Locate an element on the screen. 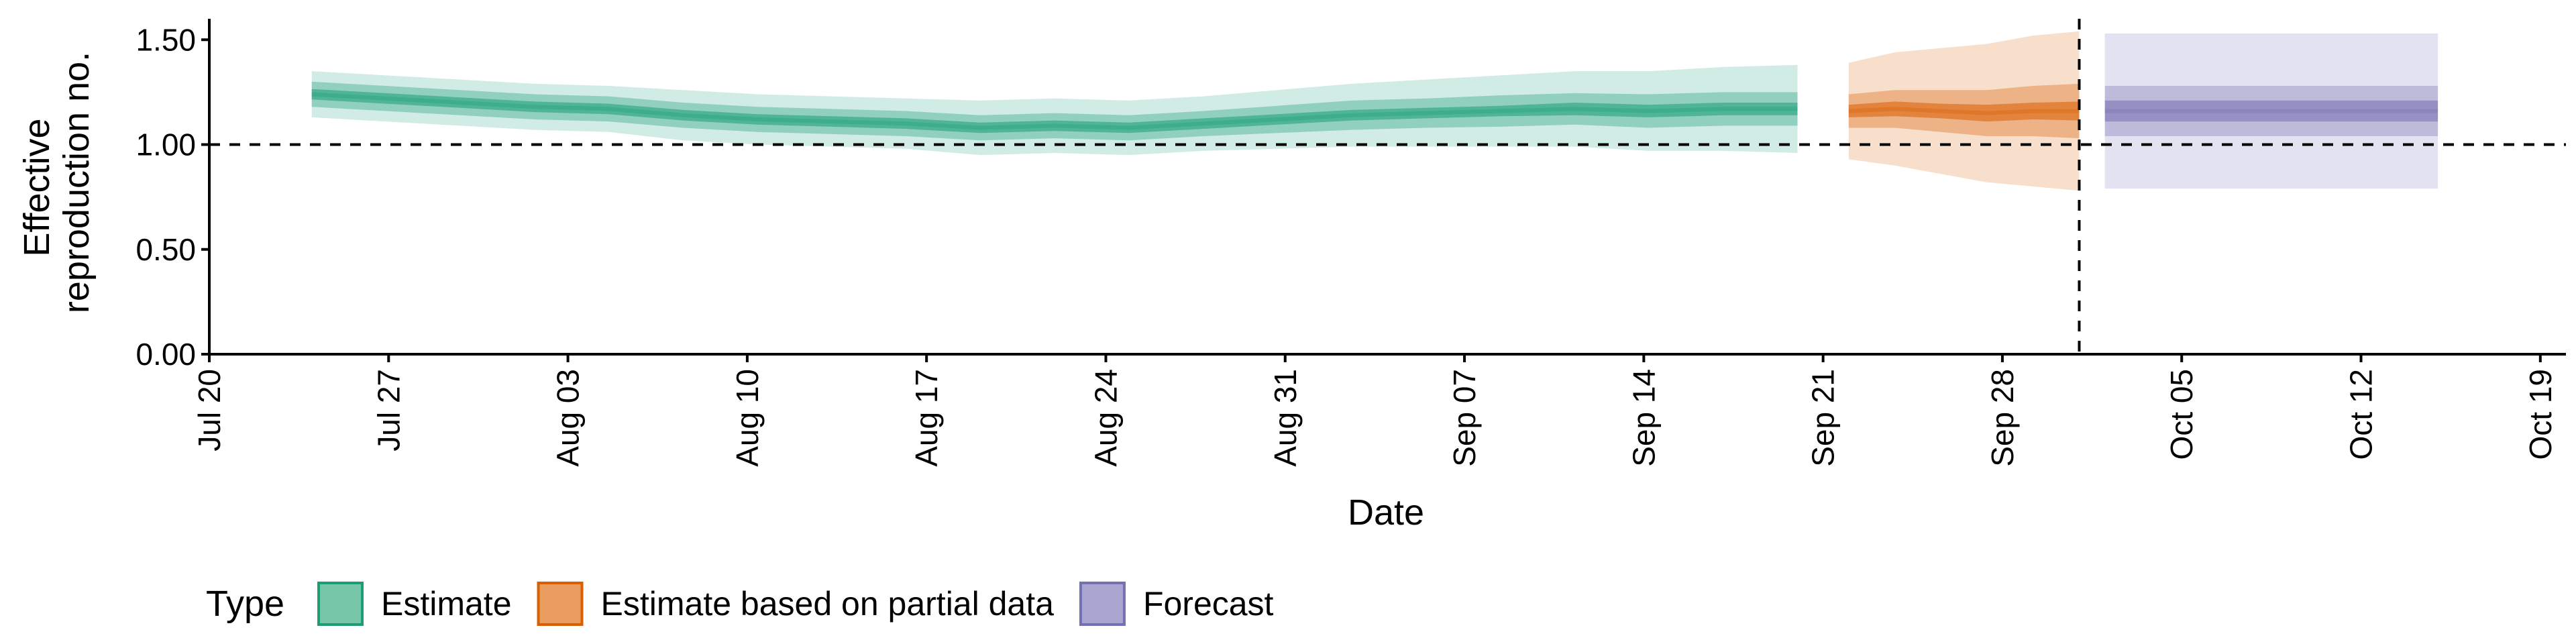  x-tick-label: Sep 07 is located at coordinates (1464, 418).